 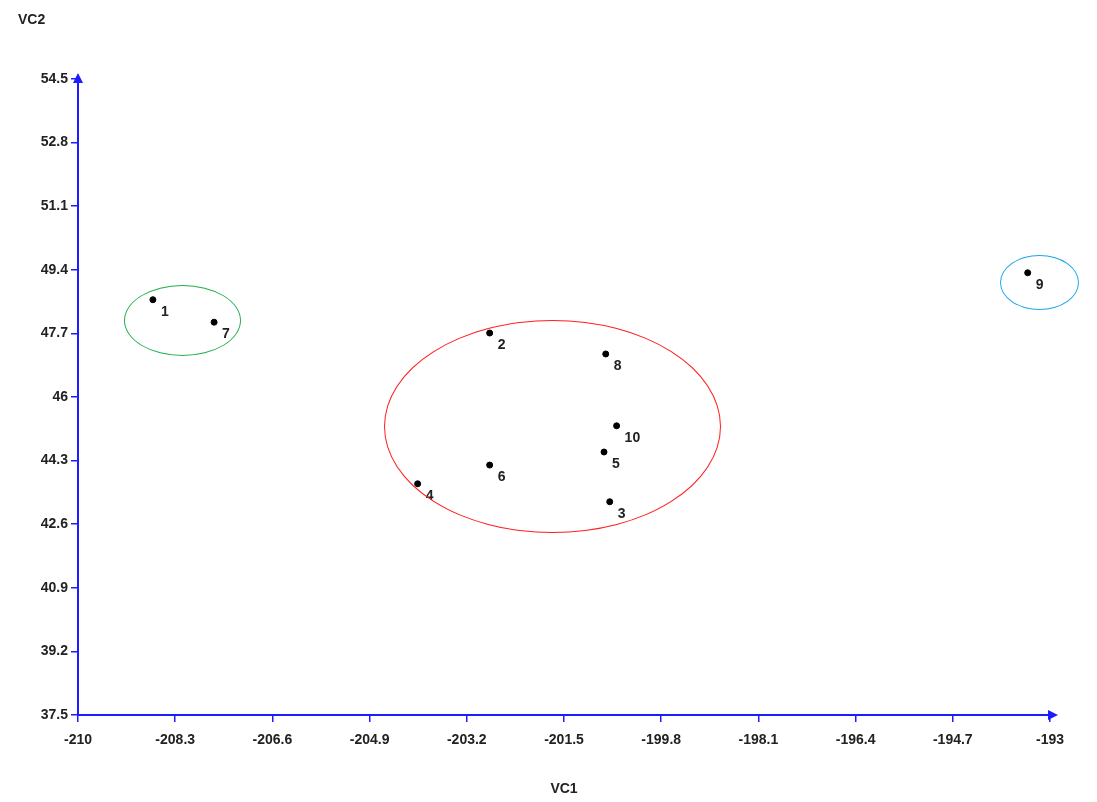 What do you see at coordinates (54, 713) in the screenshot?
I see `y-tick-label: 37.5` at bounding box center [54, 713].